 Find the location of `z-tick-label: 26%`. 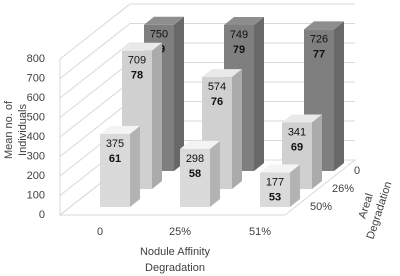

z-tick-label: 26% is located at coordinates (343, 189).